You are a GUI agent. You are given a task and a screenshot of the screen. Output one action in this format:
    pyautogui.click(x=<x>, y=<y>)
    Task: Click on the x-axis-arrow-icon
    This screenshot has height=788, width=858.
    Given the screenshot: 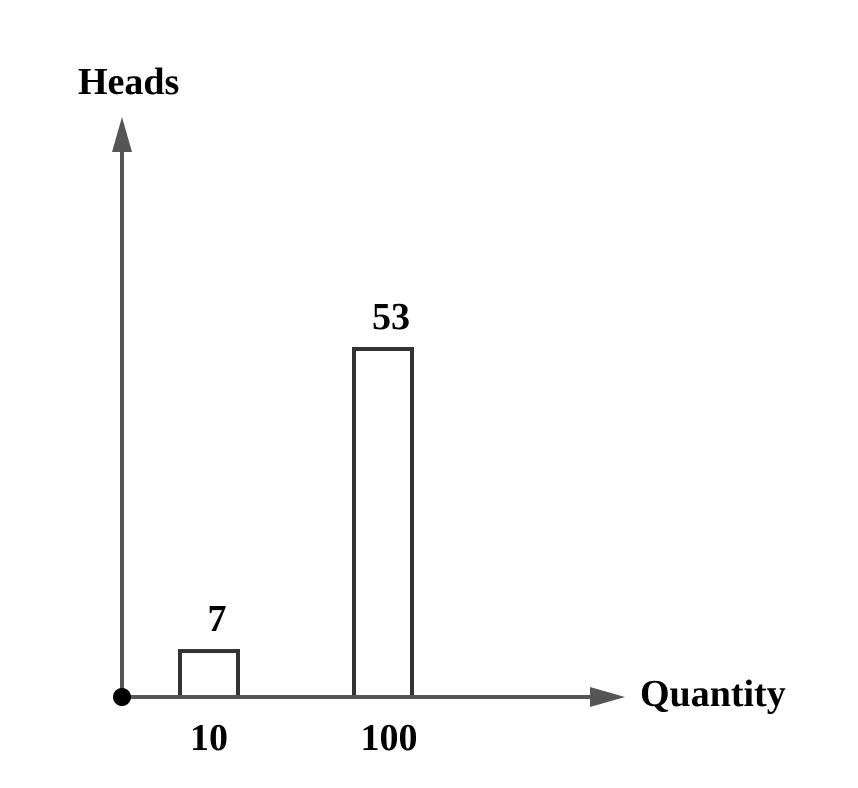 What is the action you would take?
    pyautogui.click(x=607, y=697)
    